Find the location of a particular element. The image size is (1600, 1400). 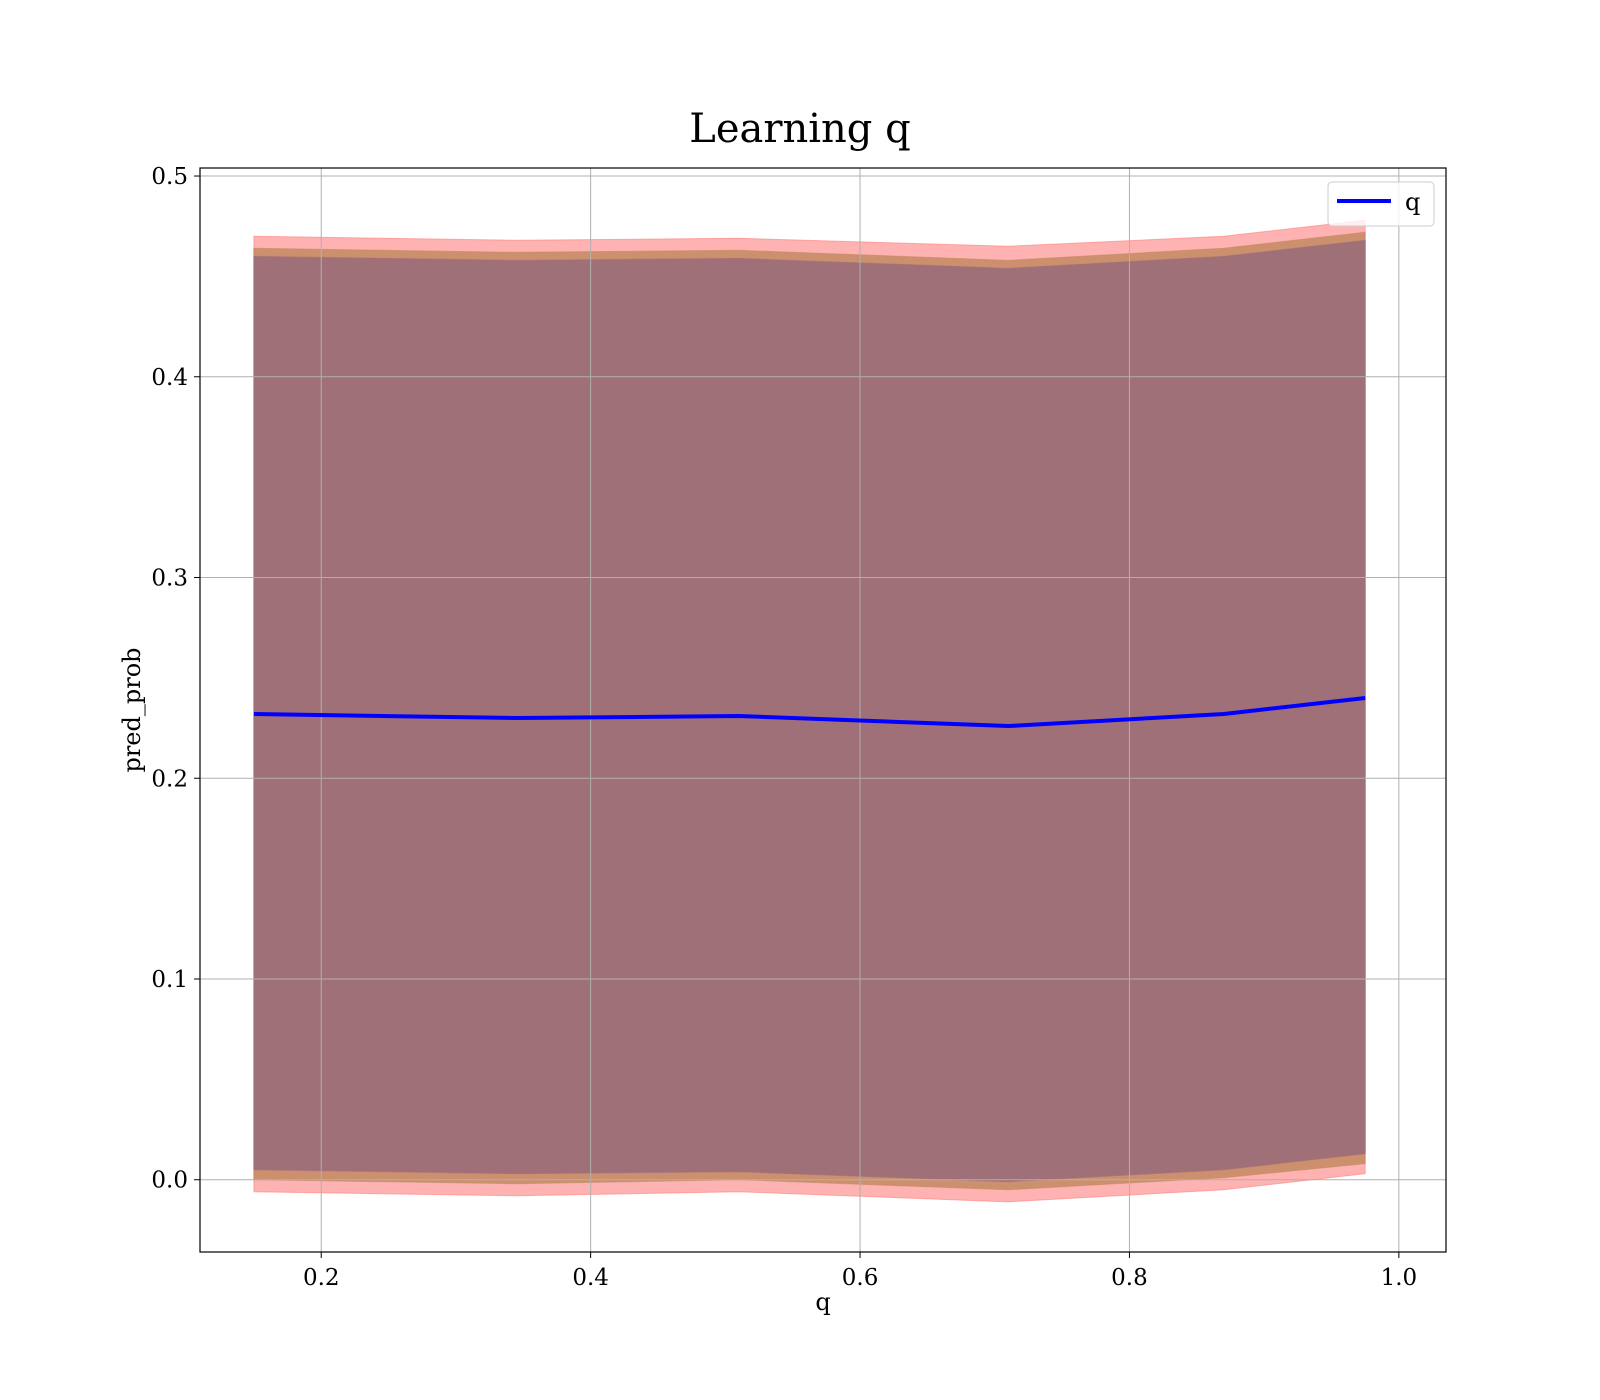

x-tick-label-0: 0.2 is located at coordinates (321, 1278).